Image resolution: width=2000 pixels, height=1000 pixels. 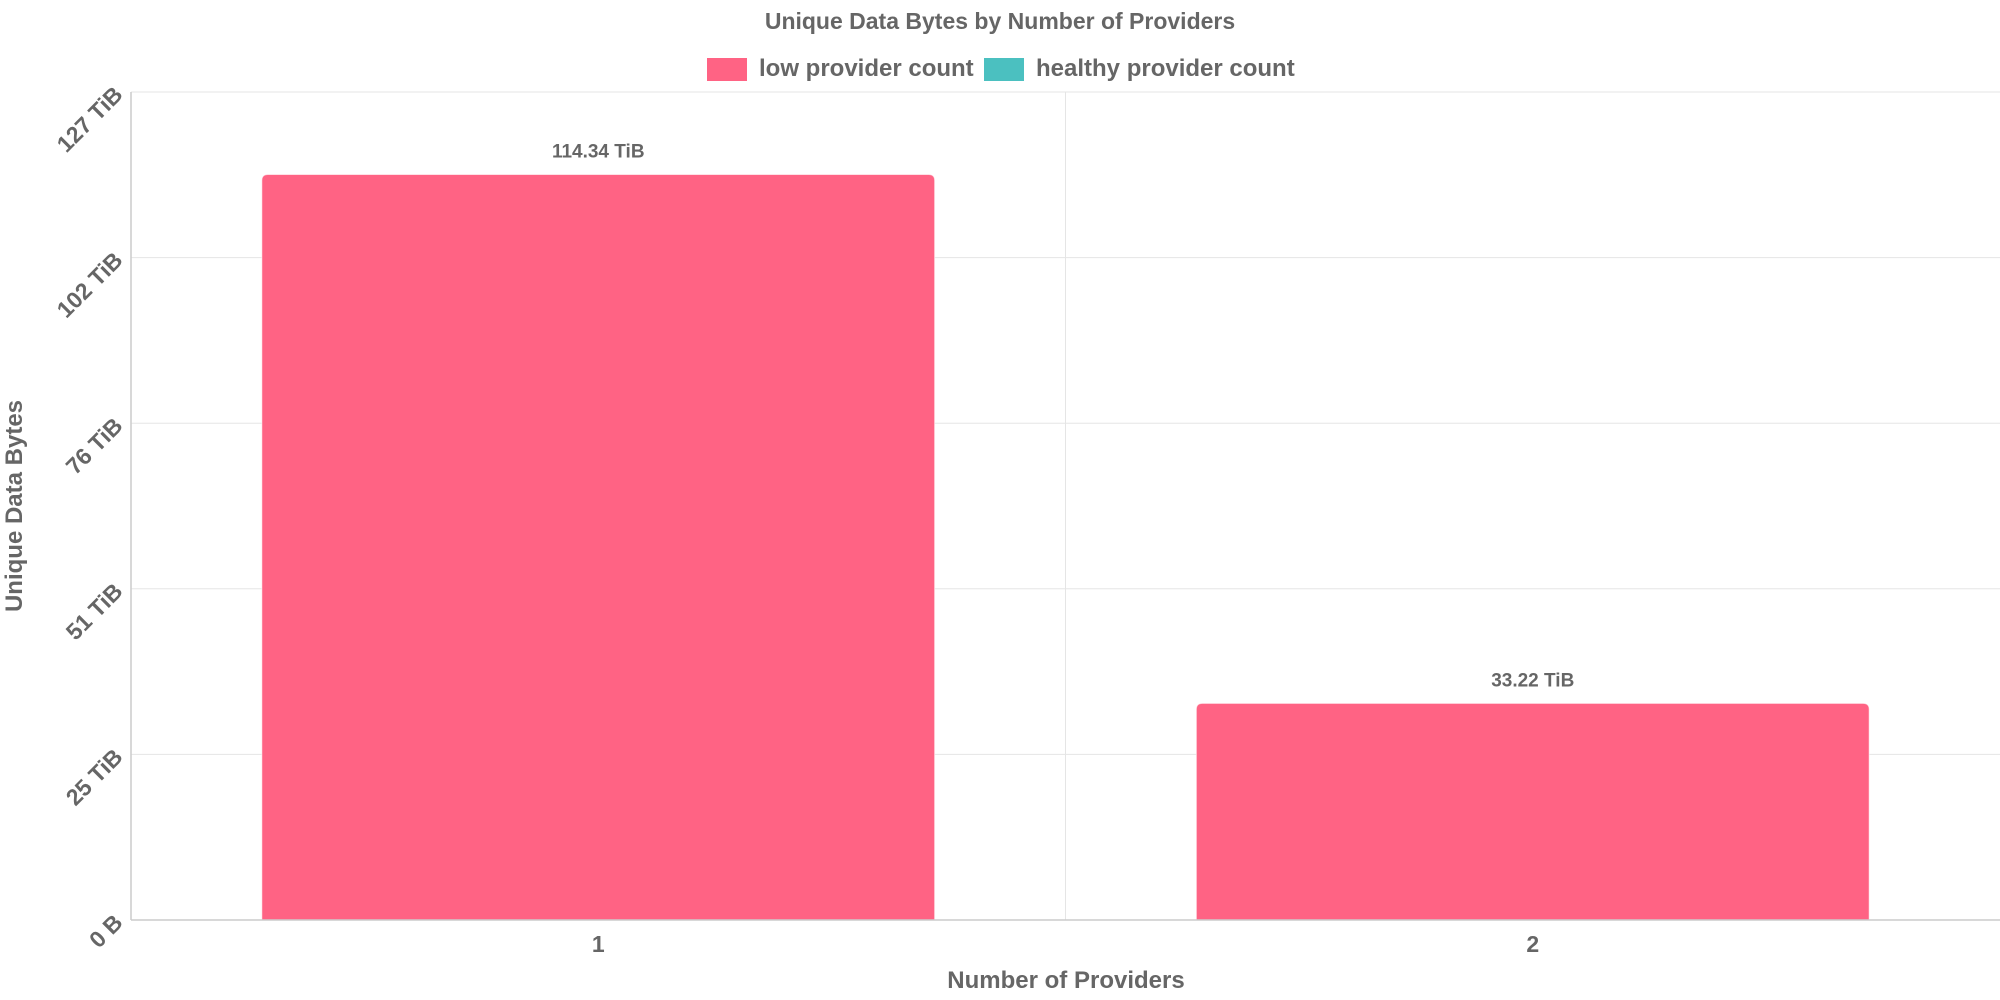 What do you see at coordinates (1065, 980) in the screenshot?
I see `x-axis-title: Number of Providers` at bounding box center [1065, 980].